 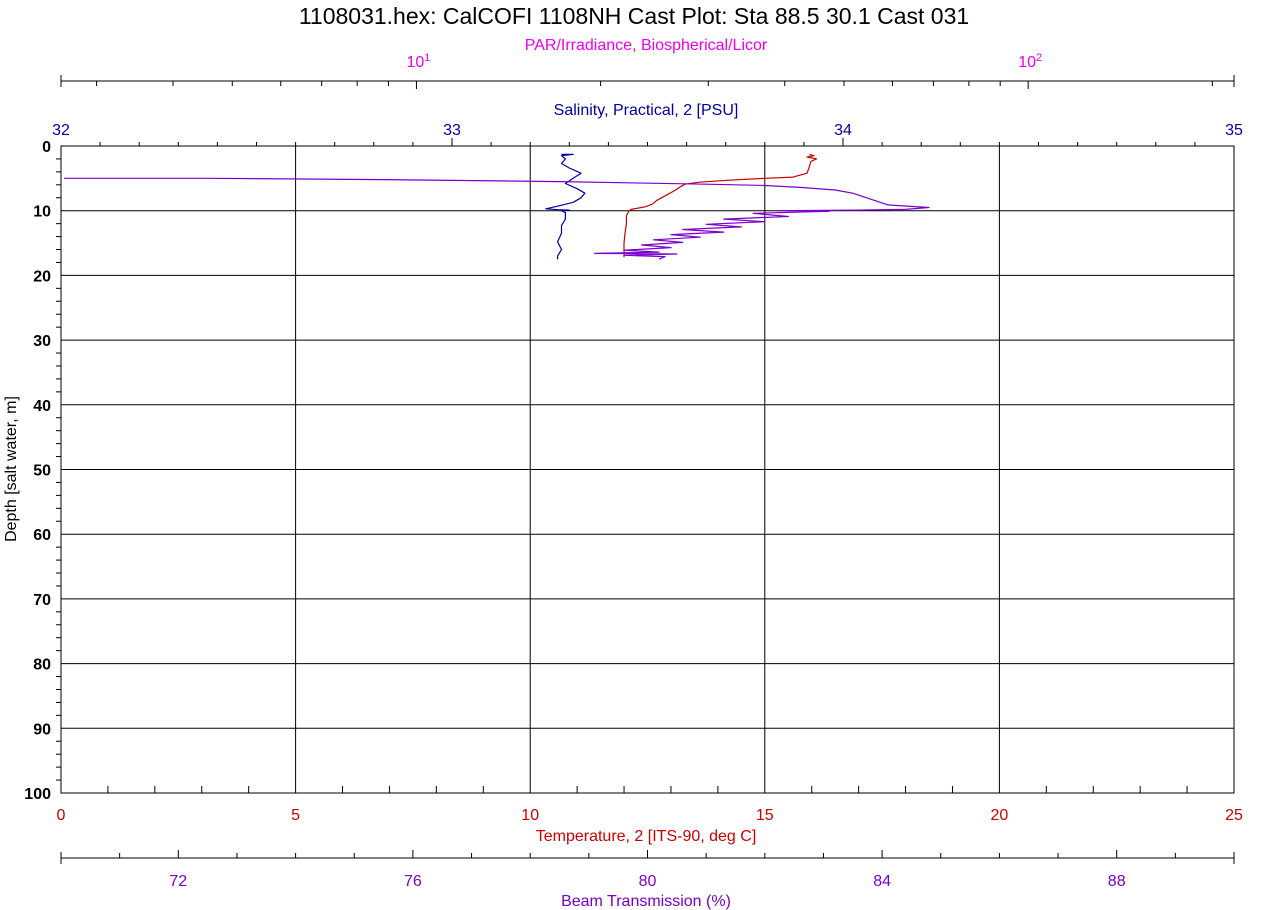 I want to click on depth-tick-label: 30, so click(x=42, y=341).